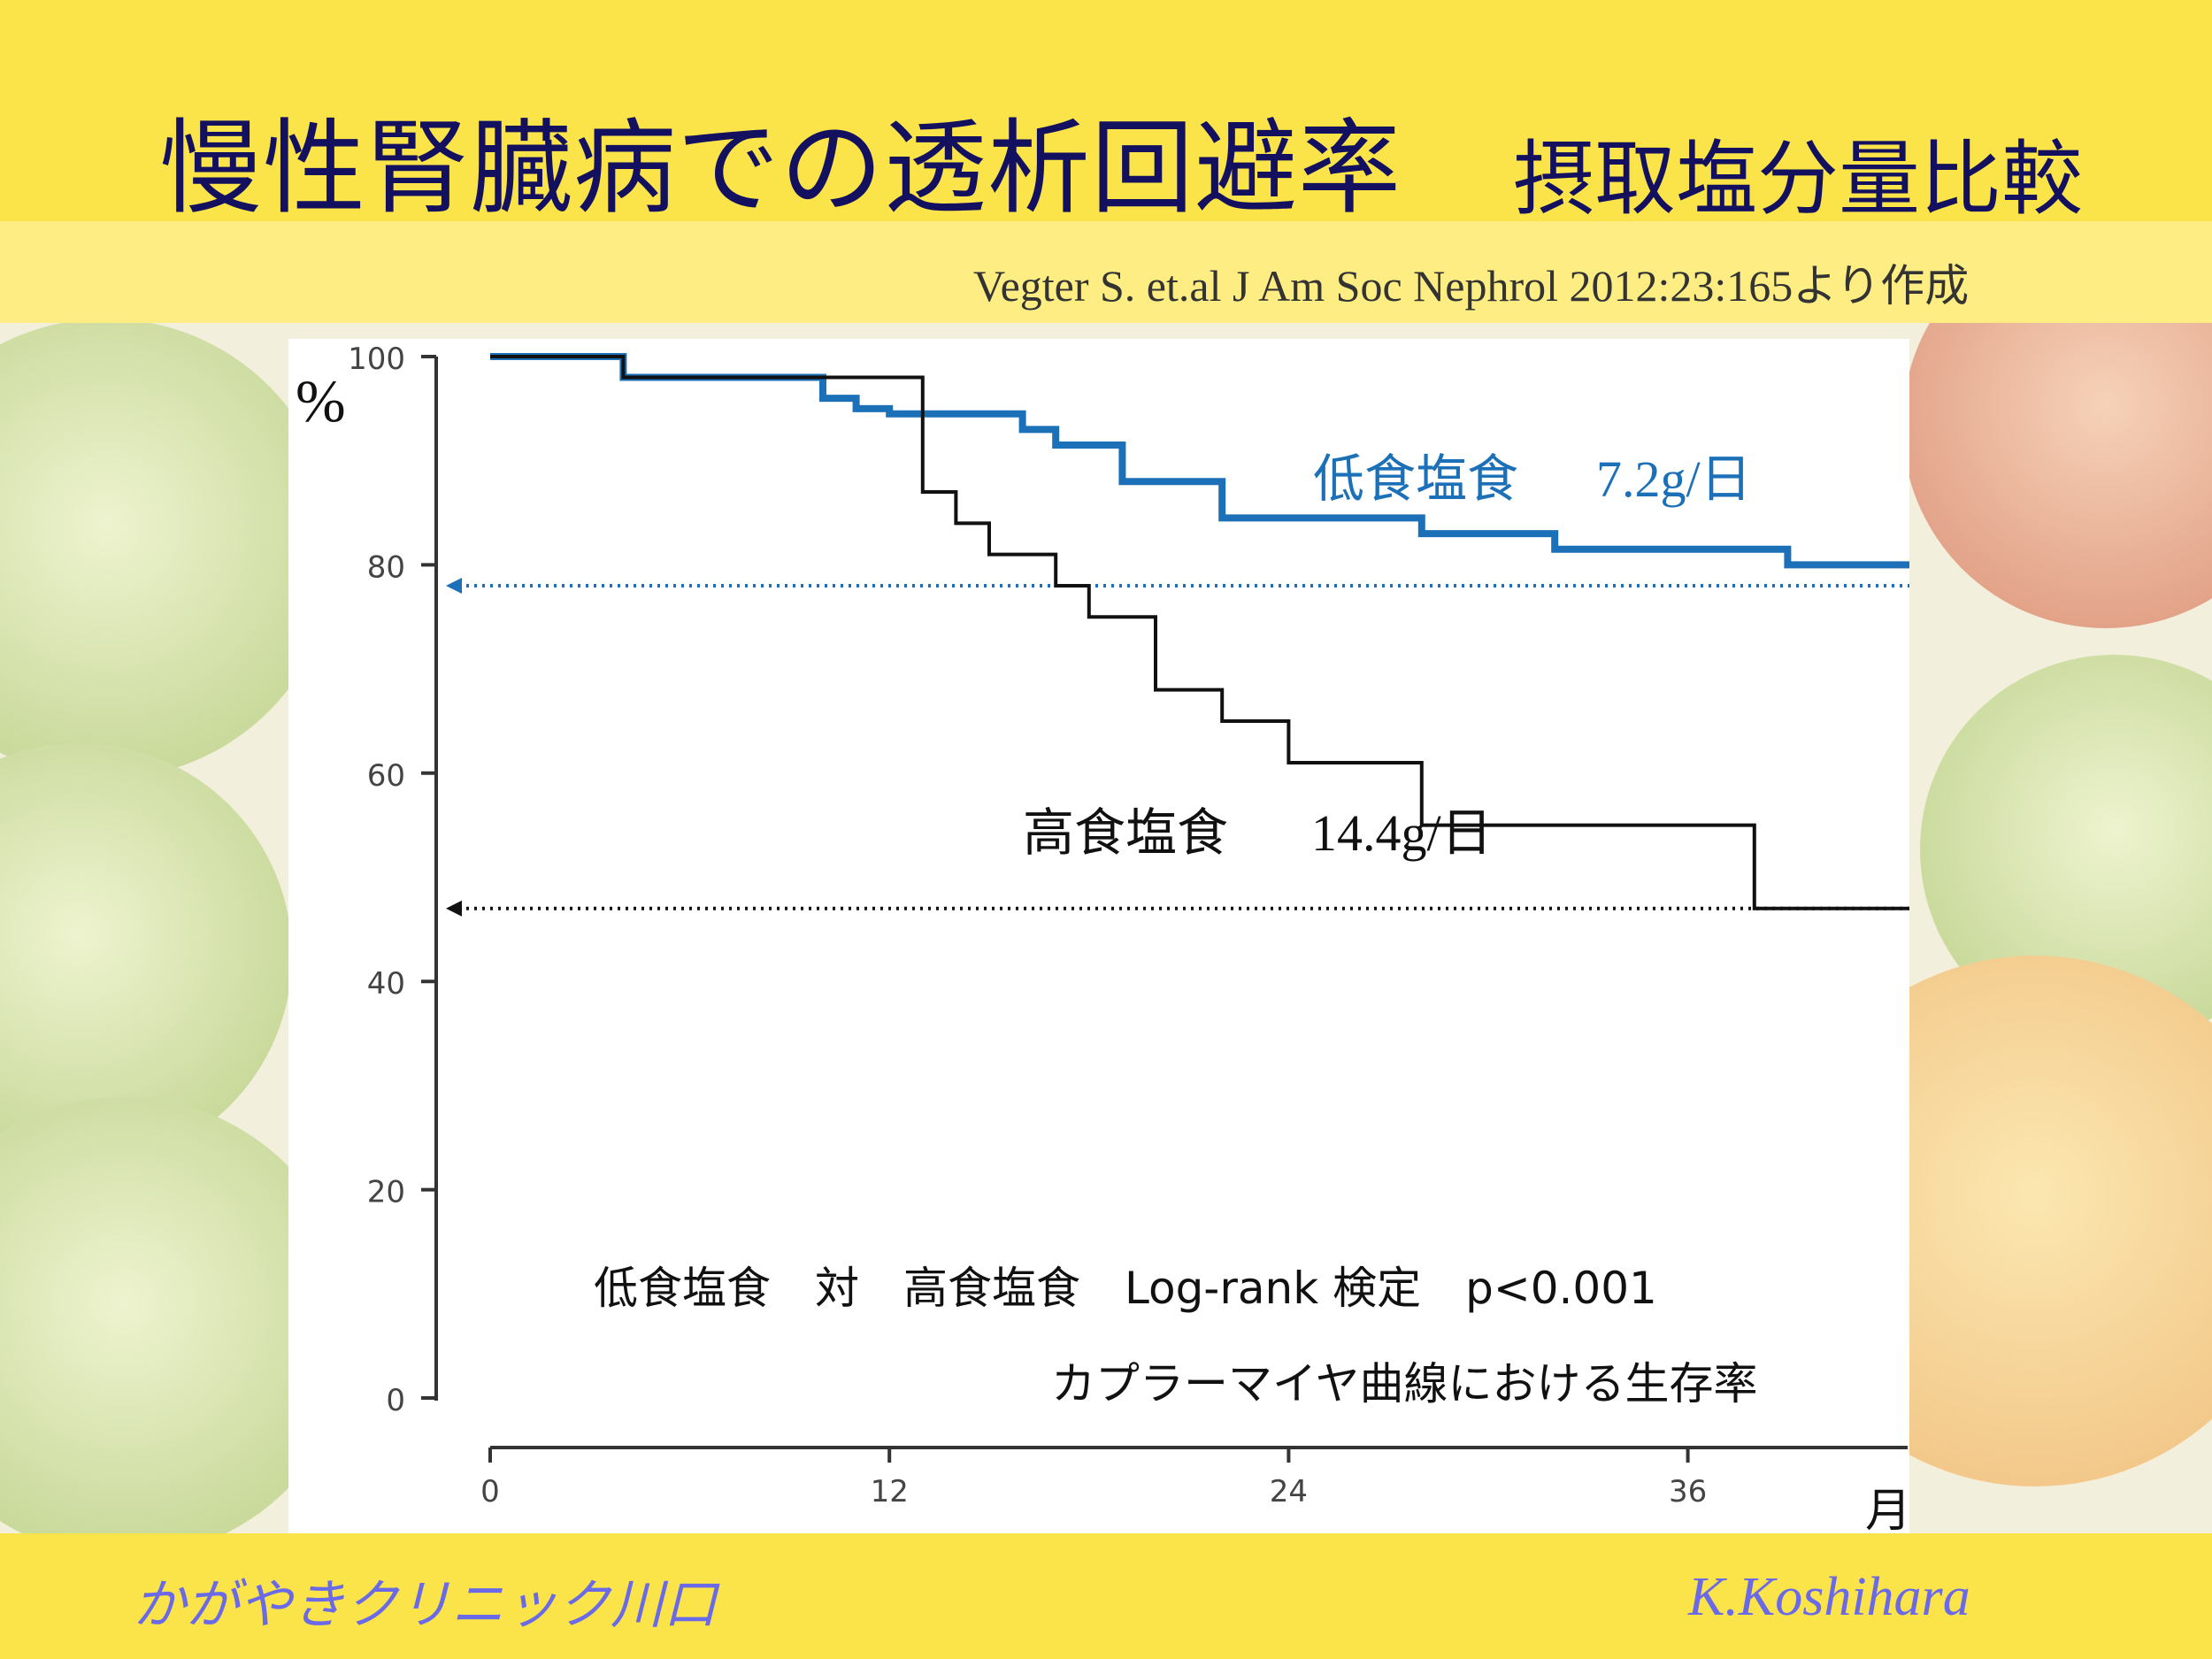 The image size is (2212, 1659). I want to click on y-tick-label: 100, so click(377, 359).